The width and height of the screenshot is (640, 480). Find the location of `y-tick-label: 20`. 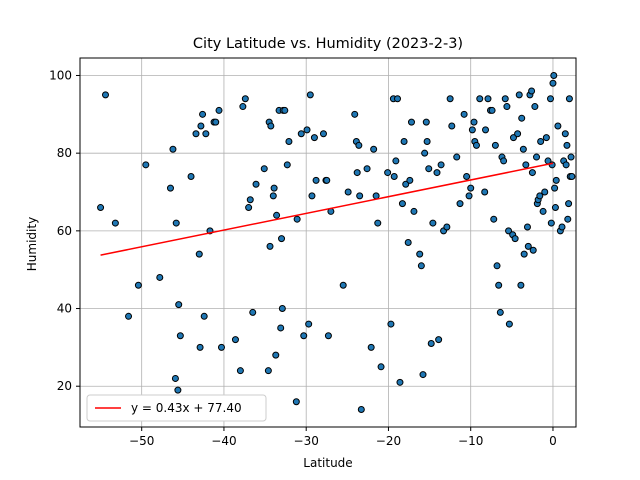

y-tick-label: 20 is located at coordinates (64, 386).